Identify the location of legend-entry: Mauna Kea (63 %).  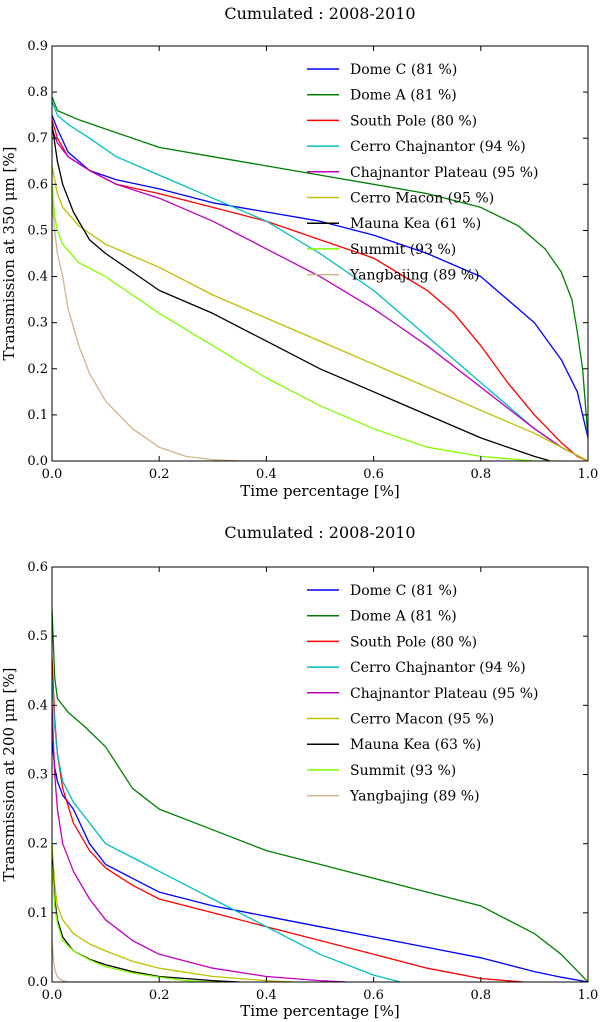
(415, 745).